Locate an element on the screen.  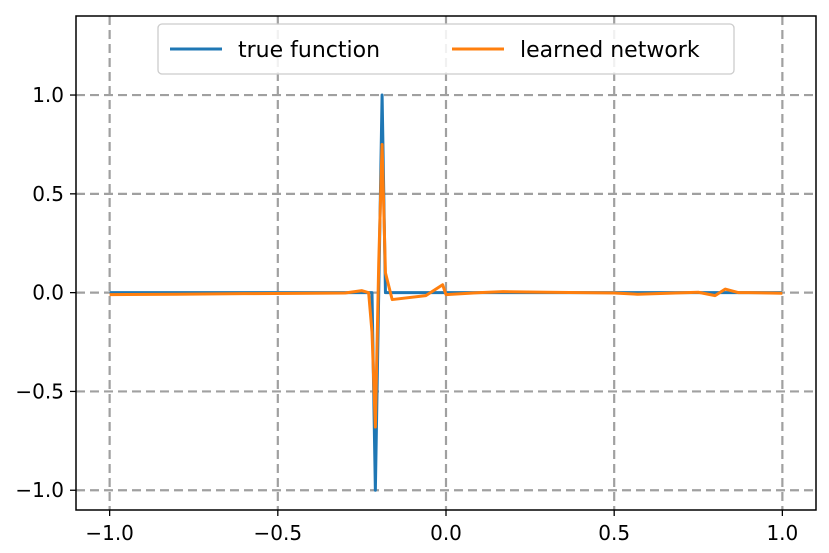
x-tick-label: 0.5 is located at coordinates (614, 533).